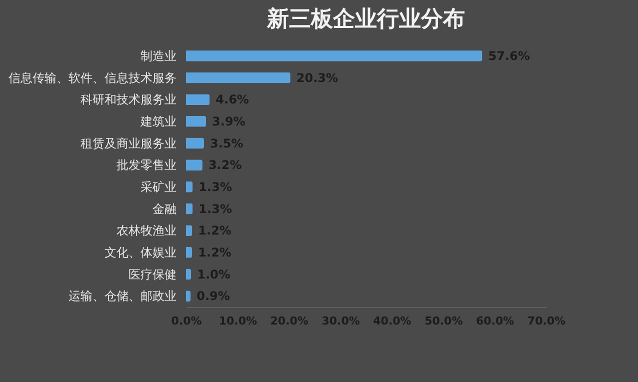 Image resolution: width=638 pixels, height=382 pixels. Describe the element at coordinates (140, 252) in the screenshot. I see `y-tick-label: 文化、体娱业` at that location.